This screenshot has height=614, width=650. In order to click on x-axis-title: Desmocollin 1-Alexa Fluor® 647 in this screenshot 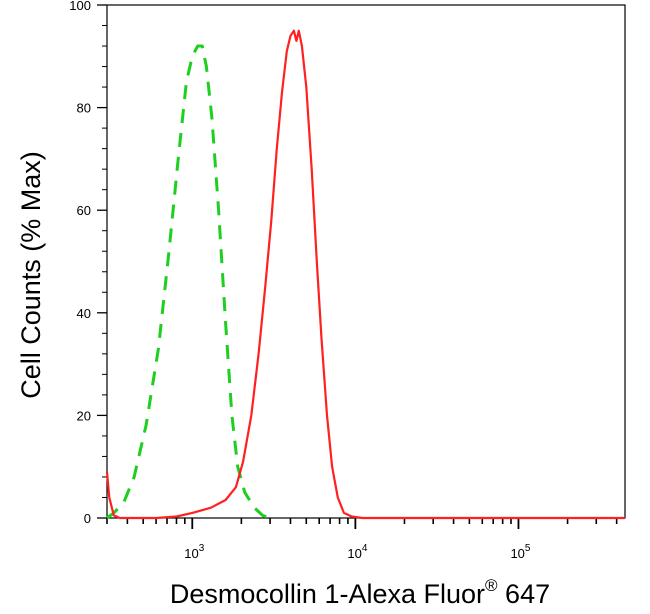, I will do `click(360, 592)`.